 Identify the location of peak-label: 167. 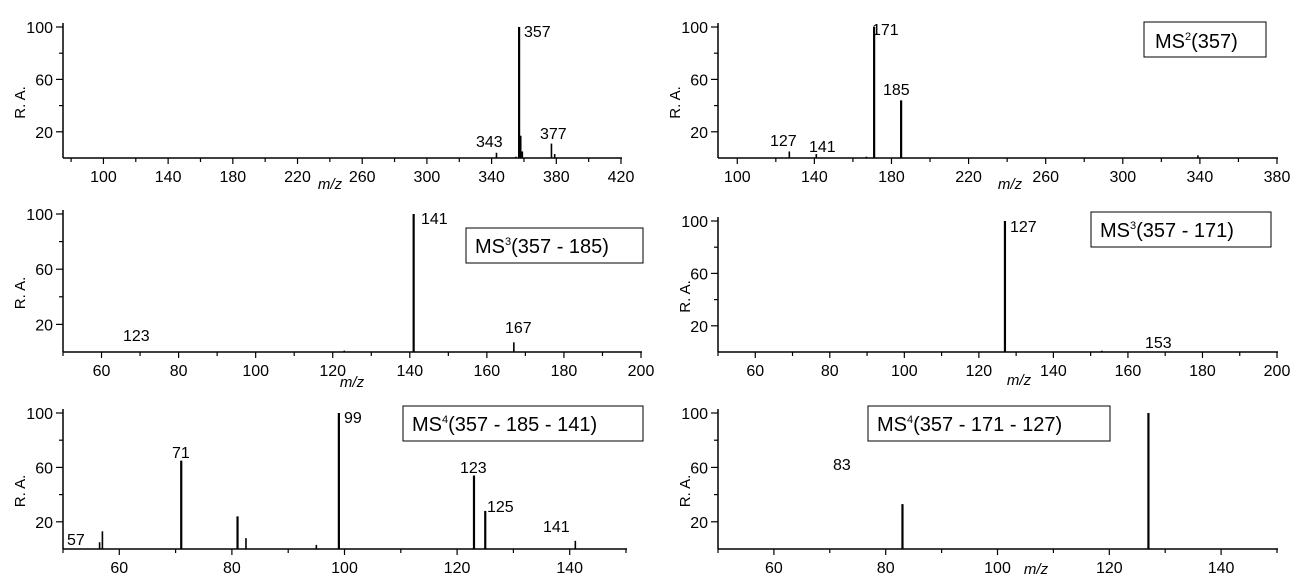
(518, 328).